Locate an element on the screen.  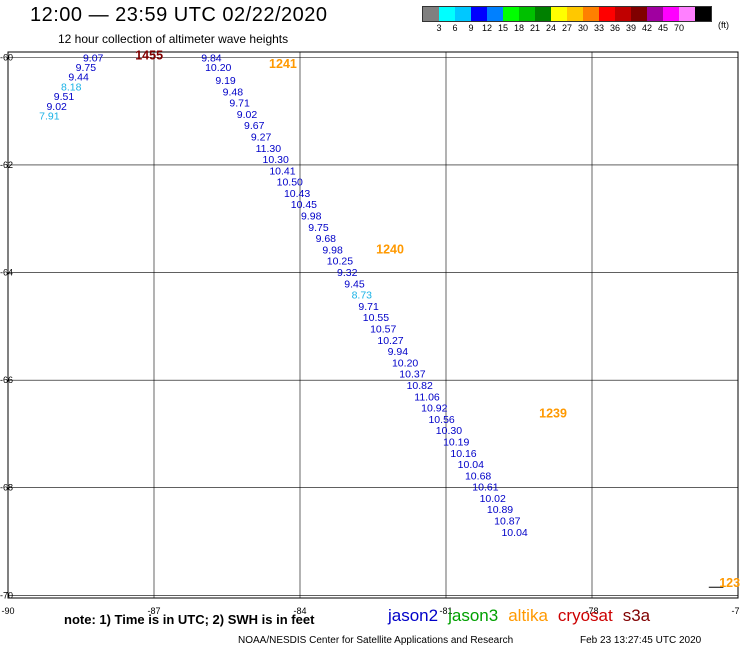
latitude-tick-label: -68 is located at coordinates (6, 488).